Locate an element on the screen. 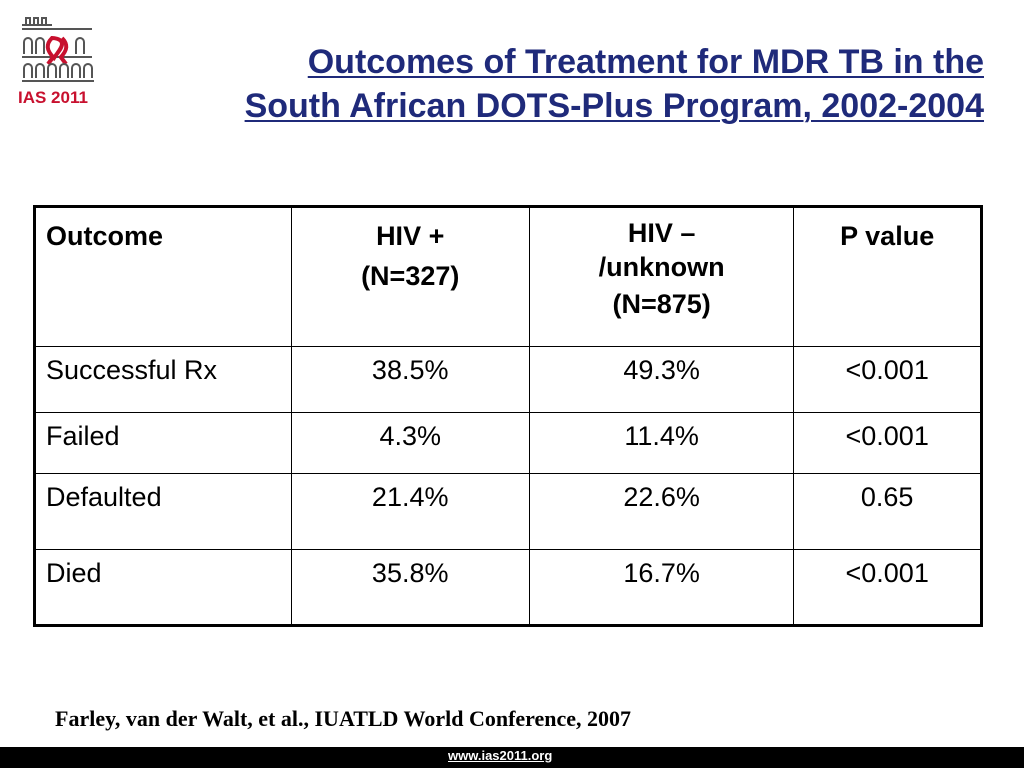 Image resolution: width=1024 pixels, height=768 pixels. cell-outcome: Successful Rx is located at coordinates (163, 379).